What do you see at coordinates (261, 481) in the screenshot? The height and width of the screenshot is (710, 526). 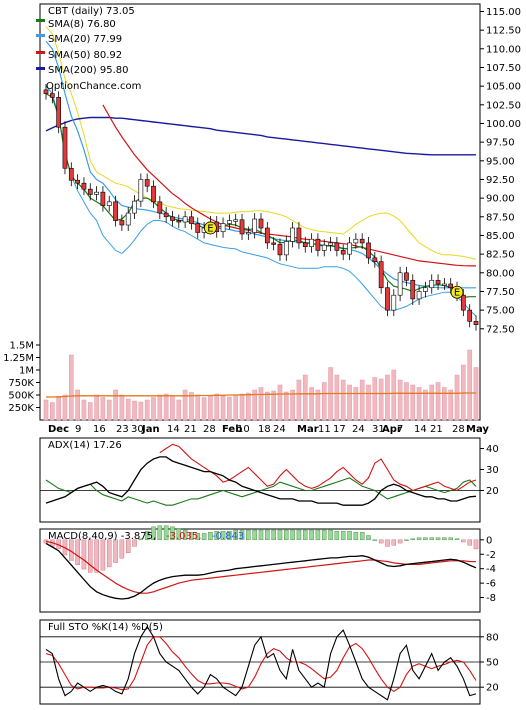 I see `adx-line` at bounding box center [261, 481].